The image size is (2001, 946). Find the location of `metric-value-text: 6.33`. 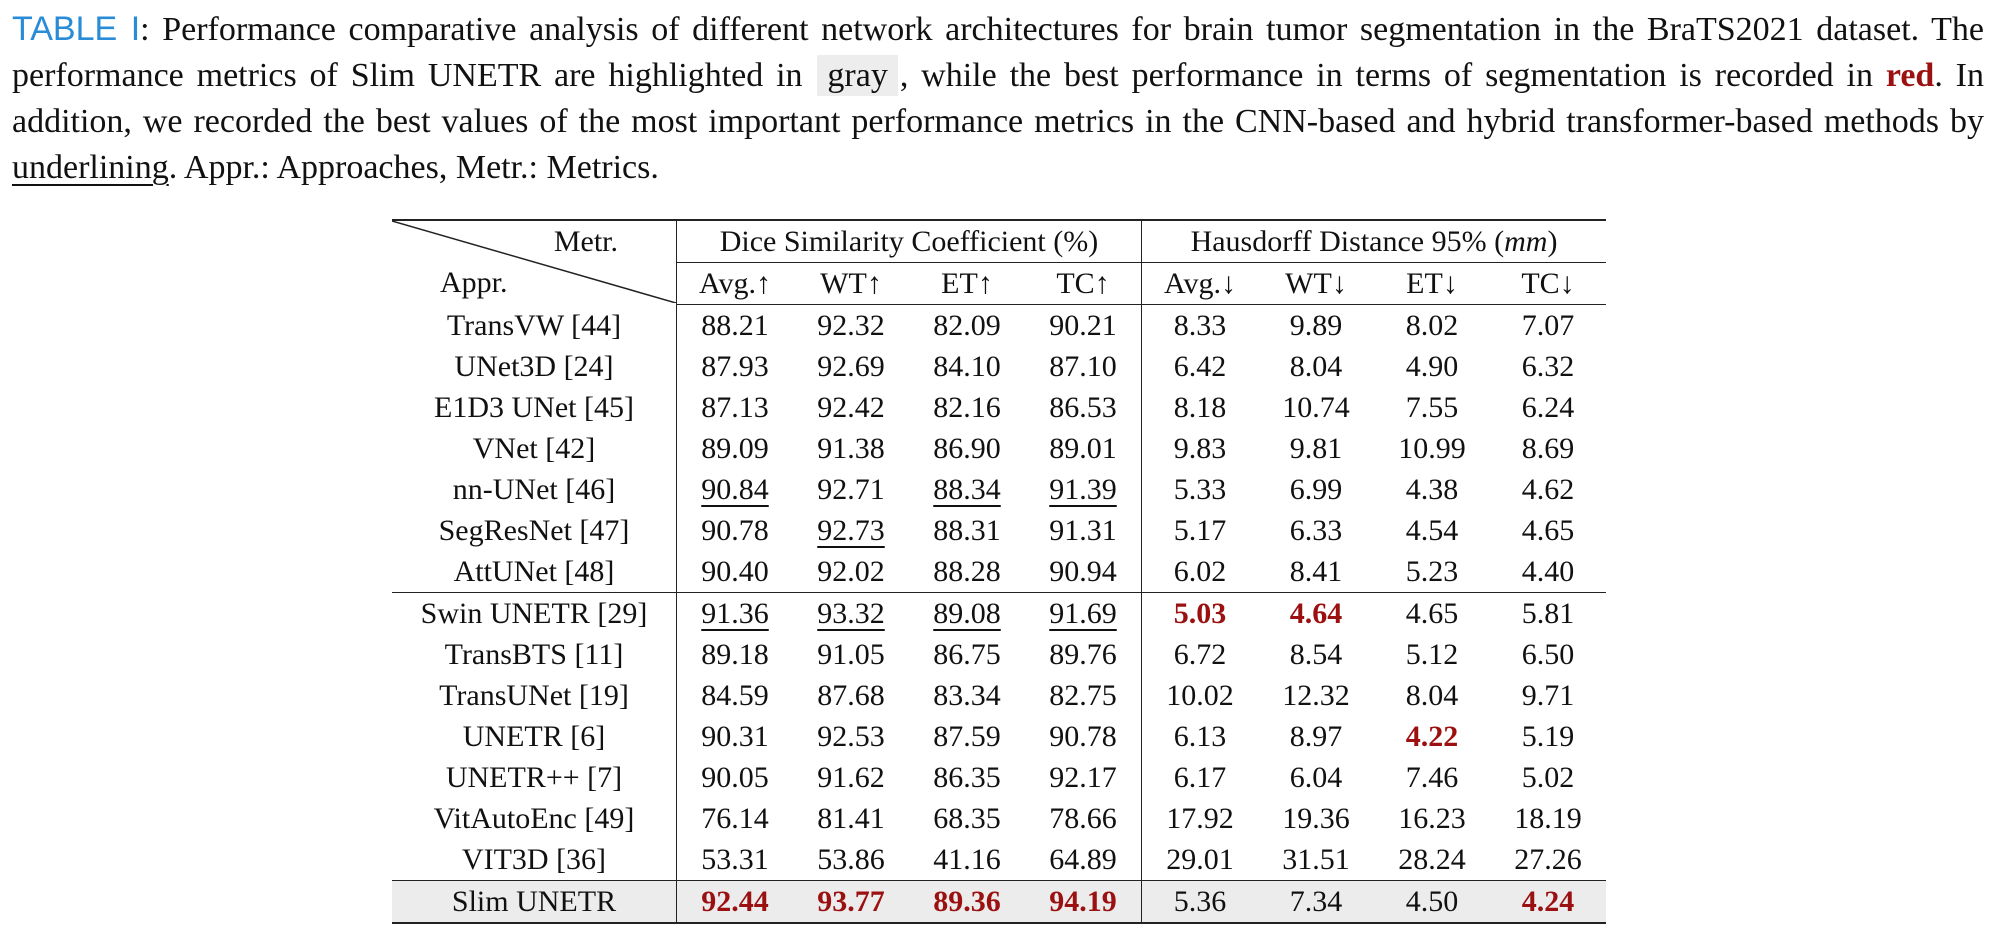

metric-value-text: 6.33 is located at coordinates (1316, 530).